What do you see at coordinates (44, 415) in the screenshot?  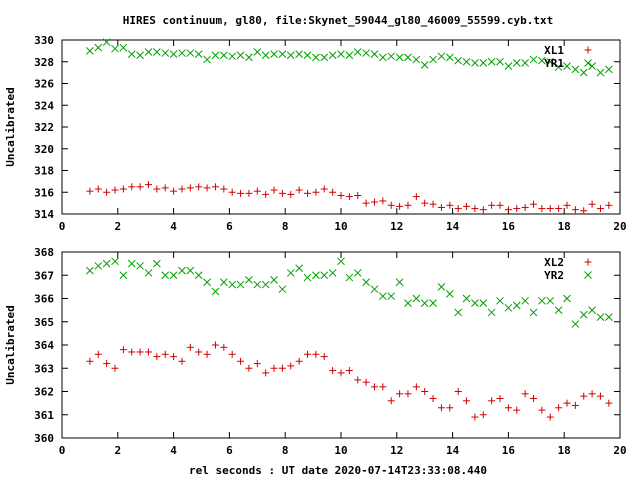 I see `y-tick-label: 361` at bounding box center [44, 415].